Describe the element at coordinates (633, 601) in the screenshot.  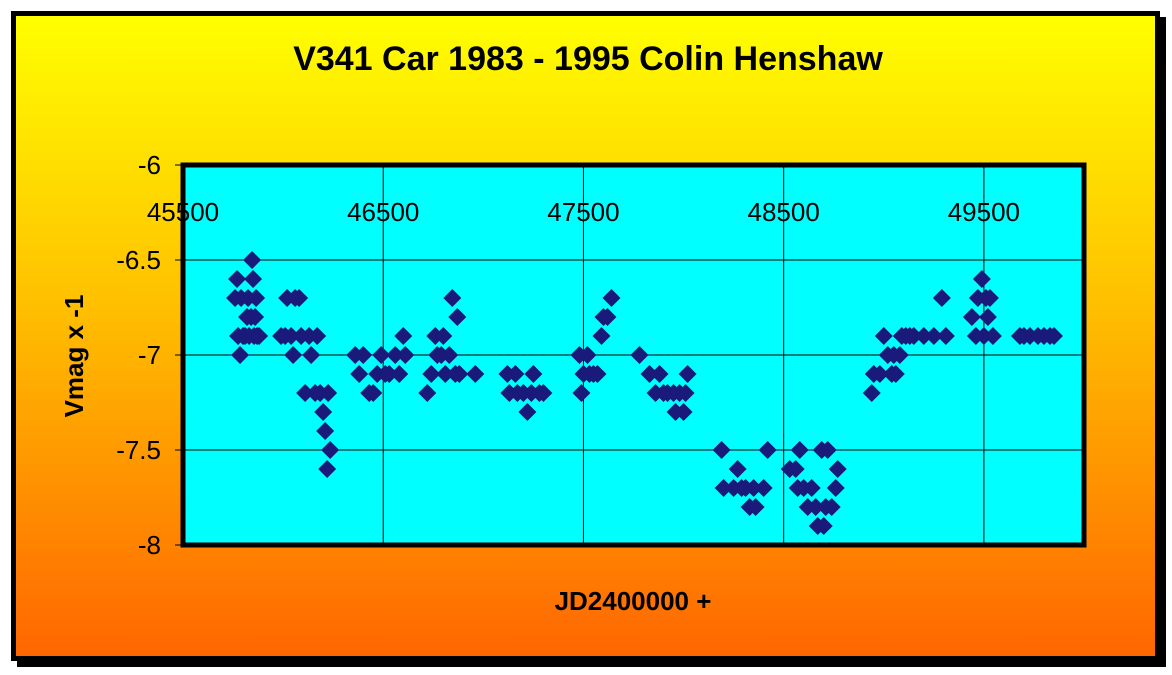
I see `x-axis-title: JD2400000 +` at that location.